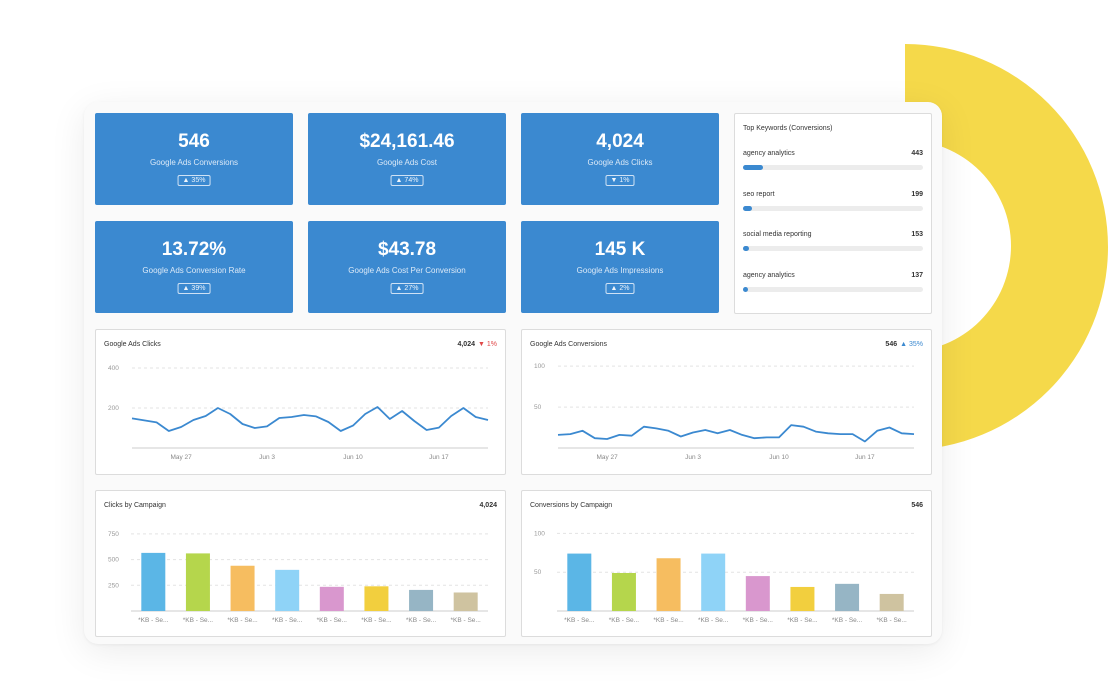 Image resolution: width=1120 pixels, height=700 pixels. I want to click on kpi-tile-conversions: 546 Google Ads Conversions ▲ 35%, so click(194, 159).